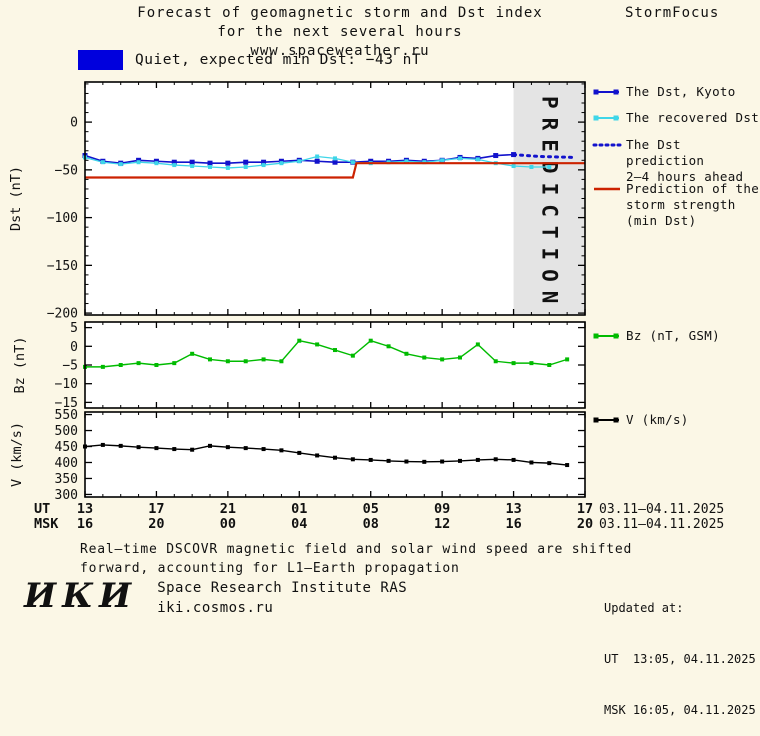 This screenshot has width=760, height=736. I want to click on dst-y-tick-label: −100, so click(62, 218).